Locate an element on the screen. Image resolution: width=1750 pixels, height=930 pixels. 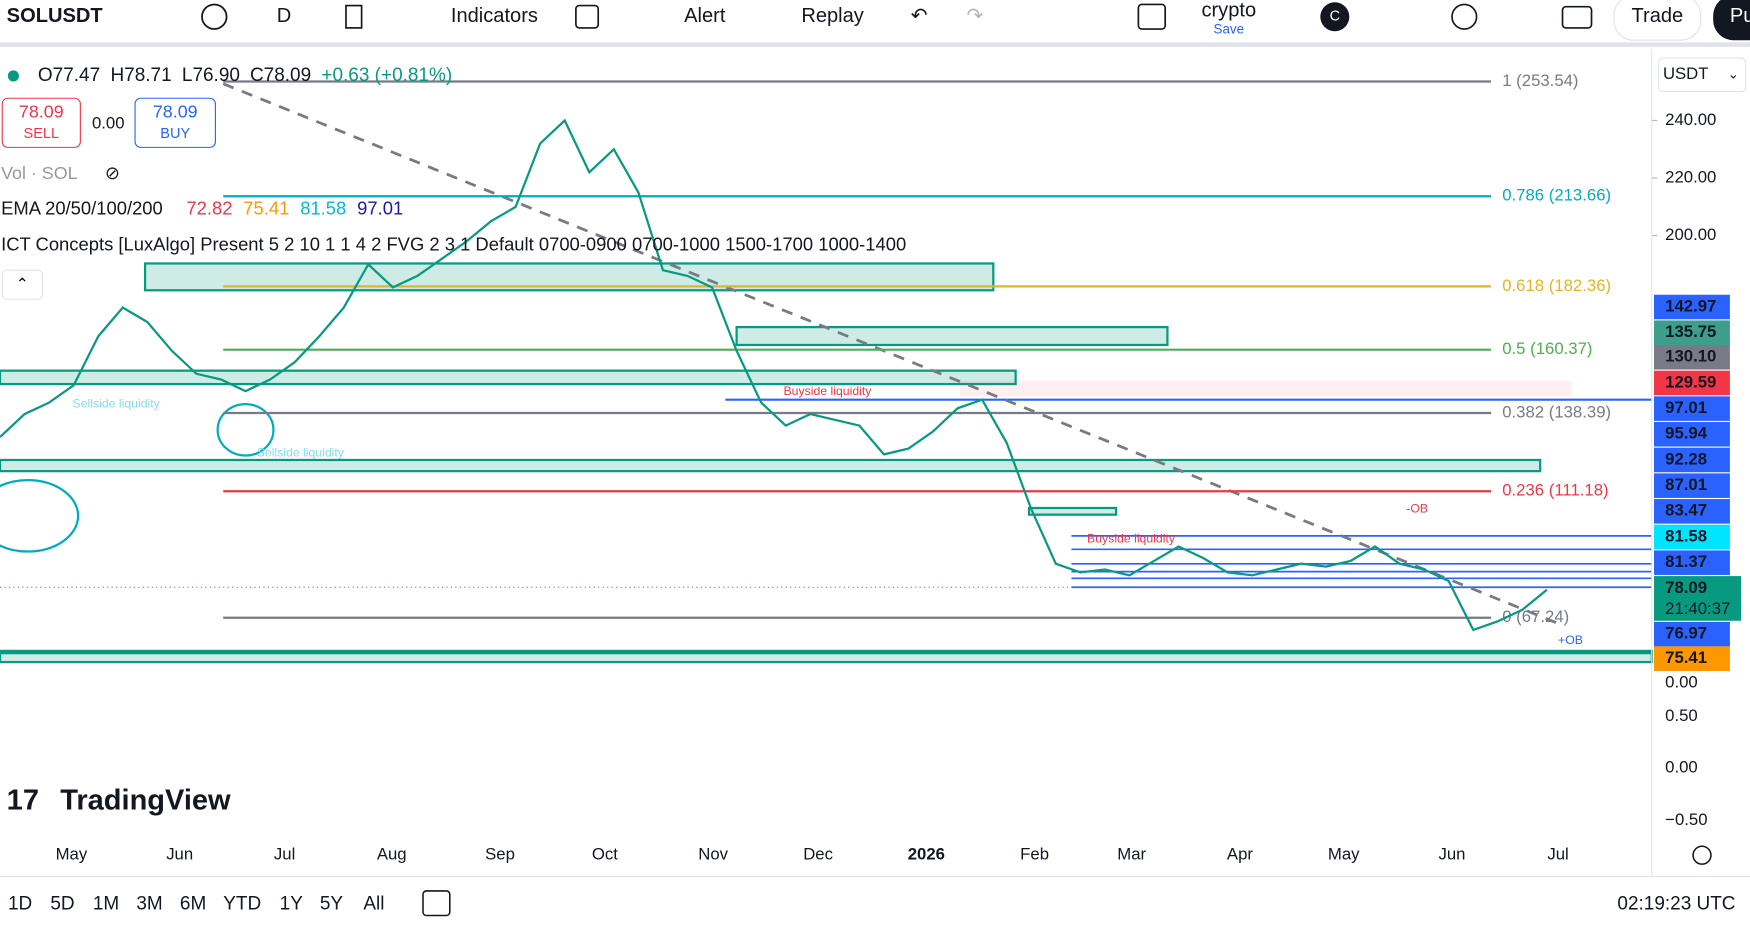
buy-price: 78.09 is located at coordinates (175, 111).